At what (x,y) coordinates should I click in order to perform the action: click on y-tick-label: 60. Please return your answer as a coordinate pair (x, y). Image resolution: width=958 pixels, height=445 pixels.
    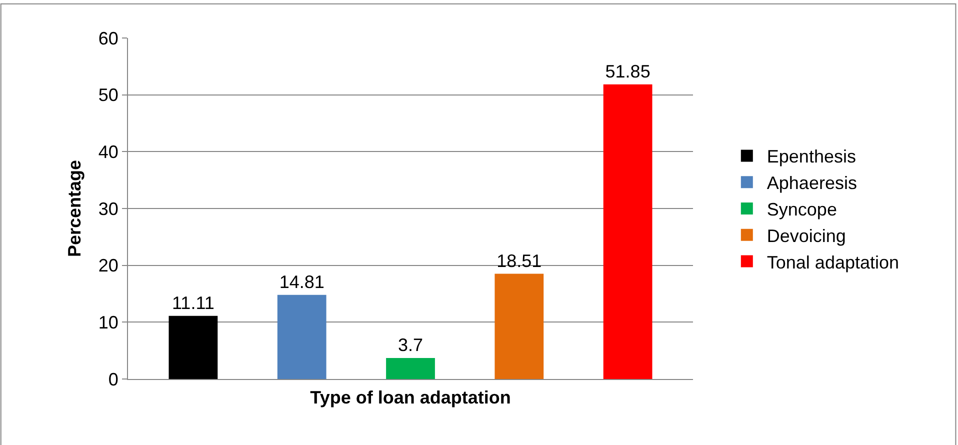
    Looking at the image, I should click on (108, 38).